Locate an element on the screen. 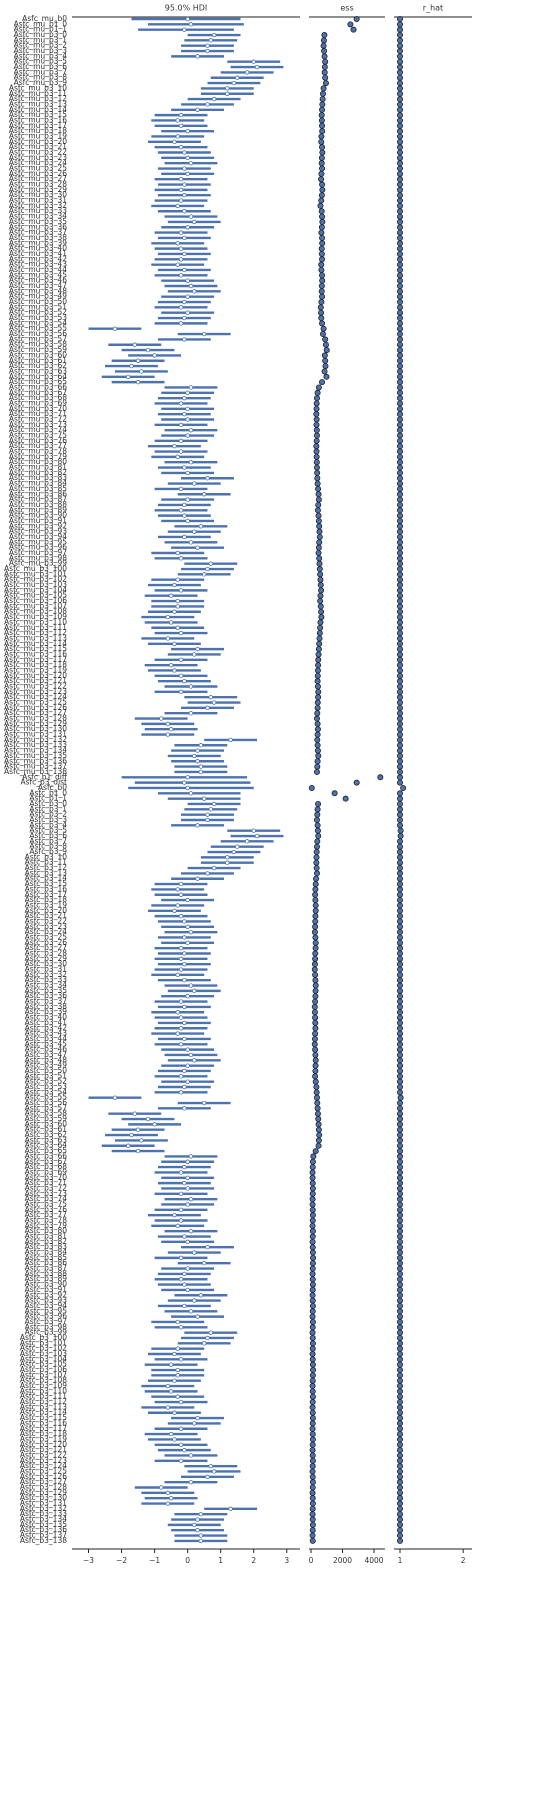 This screenshot has height=1803, width=546. row-label: Asfc_mu_b3_94 is located at coordinates (38, 536).